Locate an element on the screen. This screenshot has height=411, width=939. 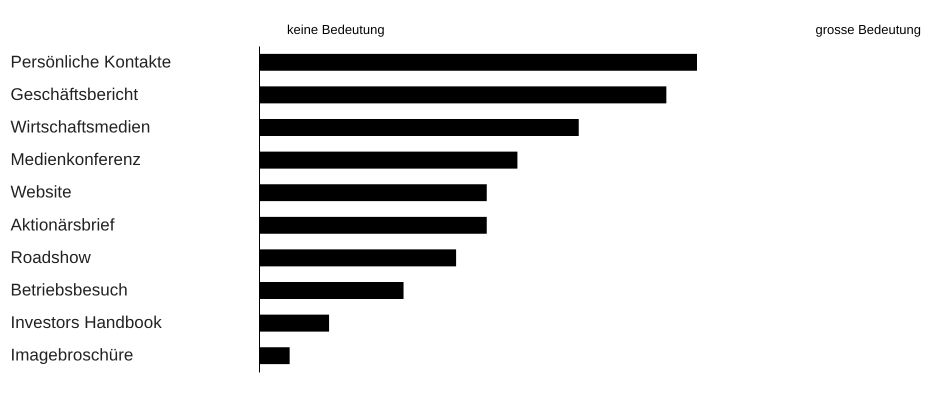
y-tick-label: Betriebsbesuch is located at coordinates (69, 290).